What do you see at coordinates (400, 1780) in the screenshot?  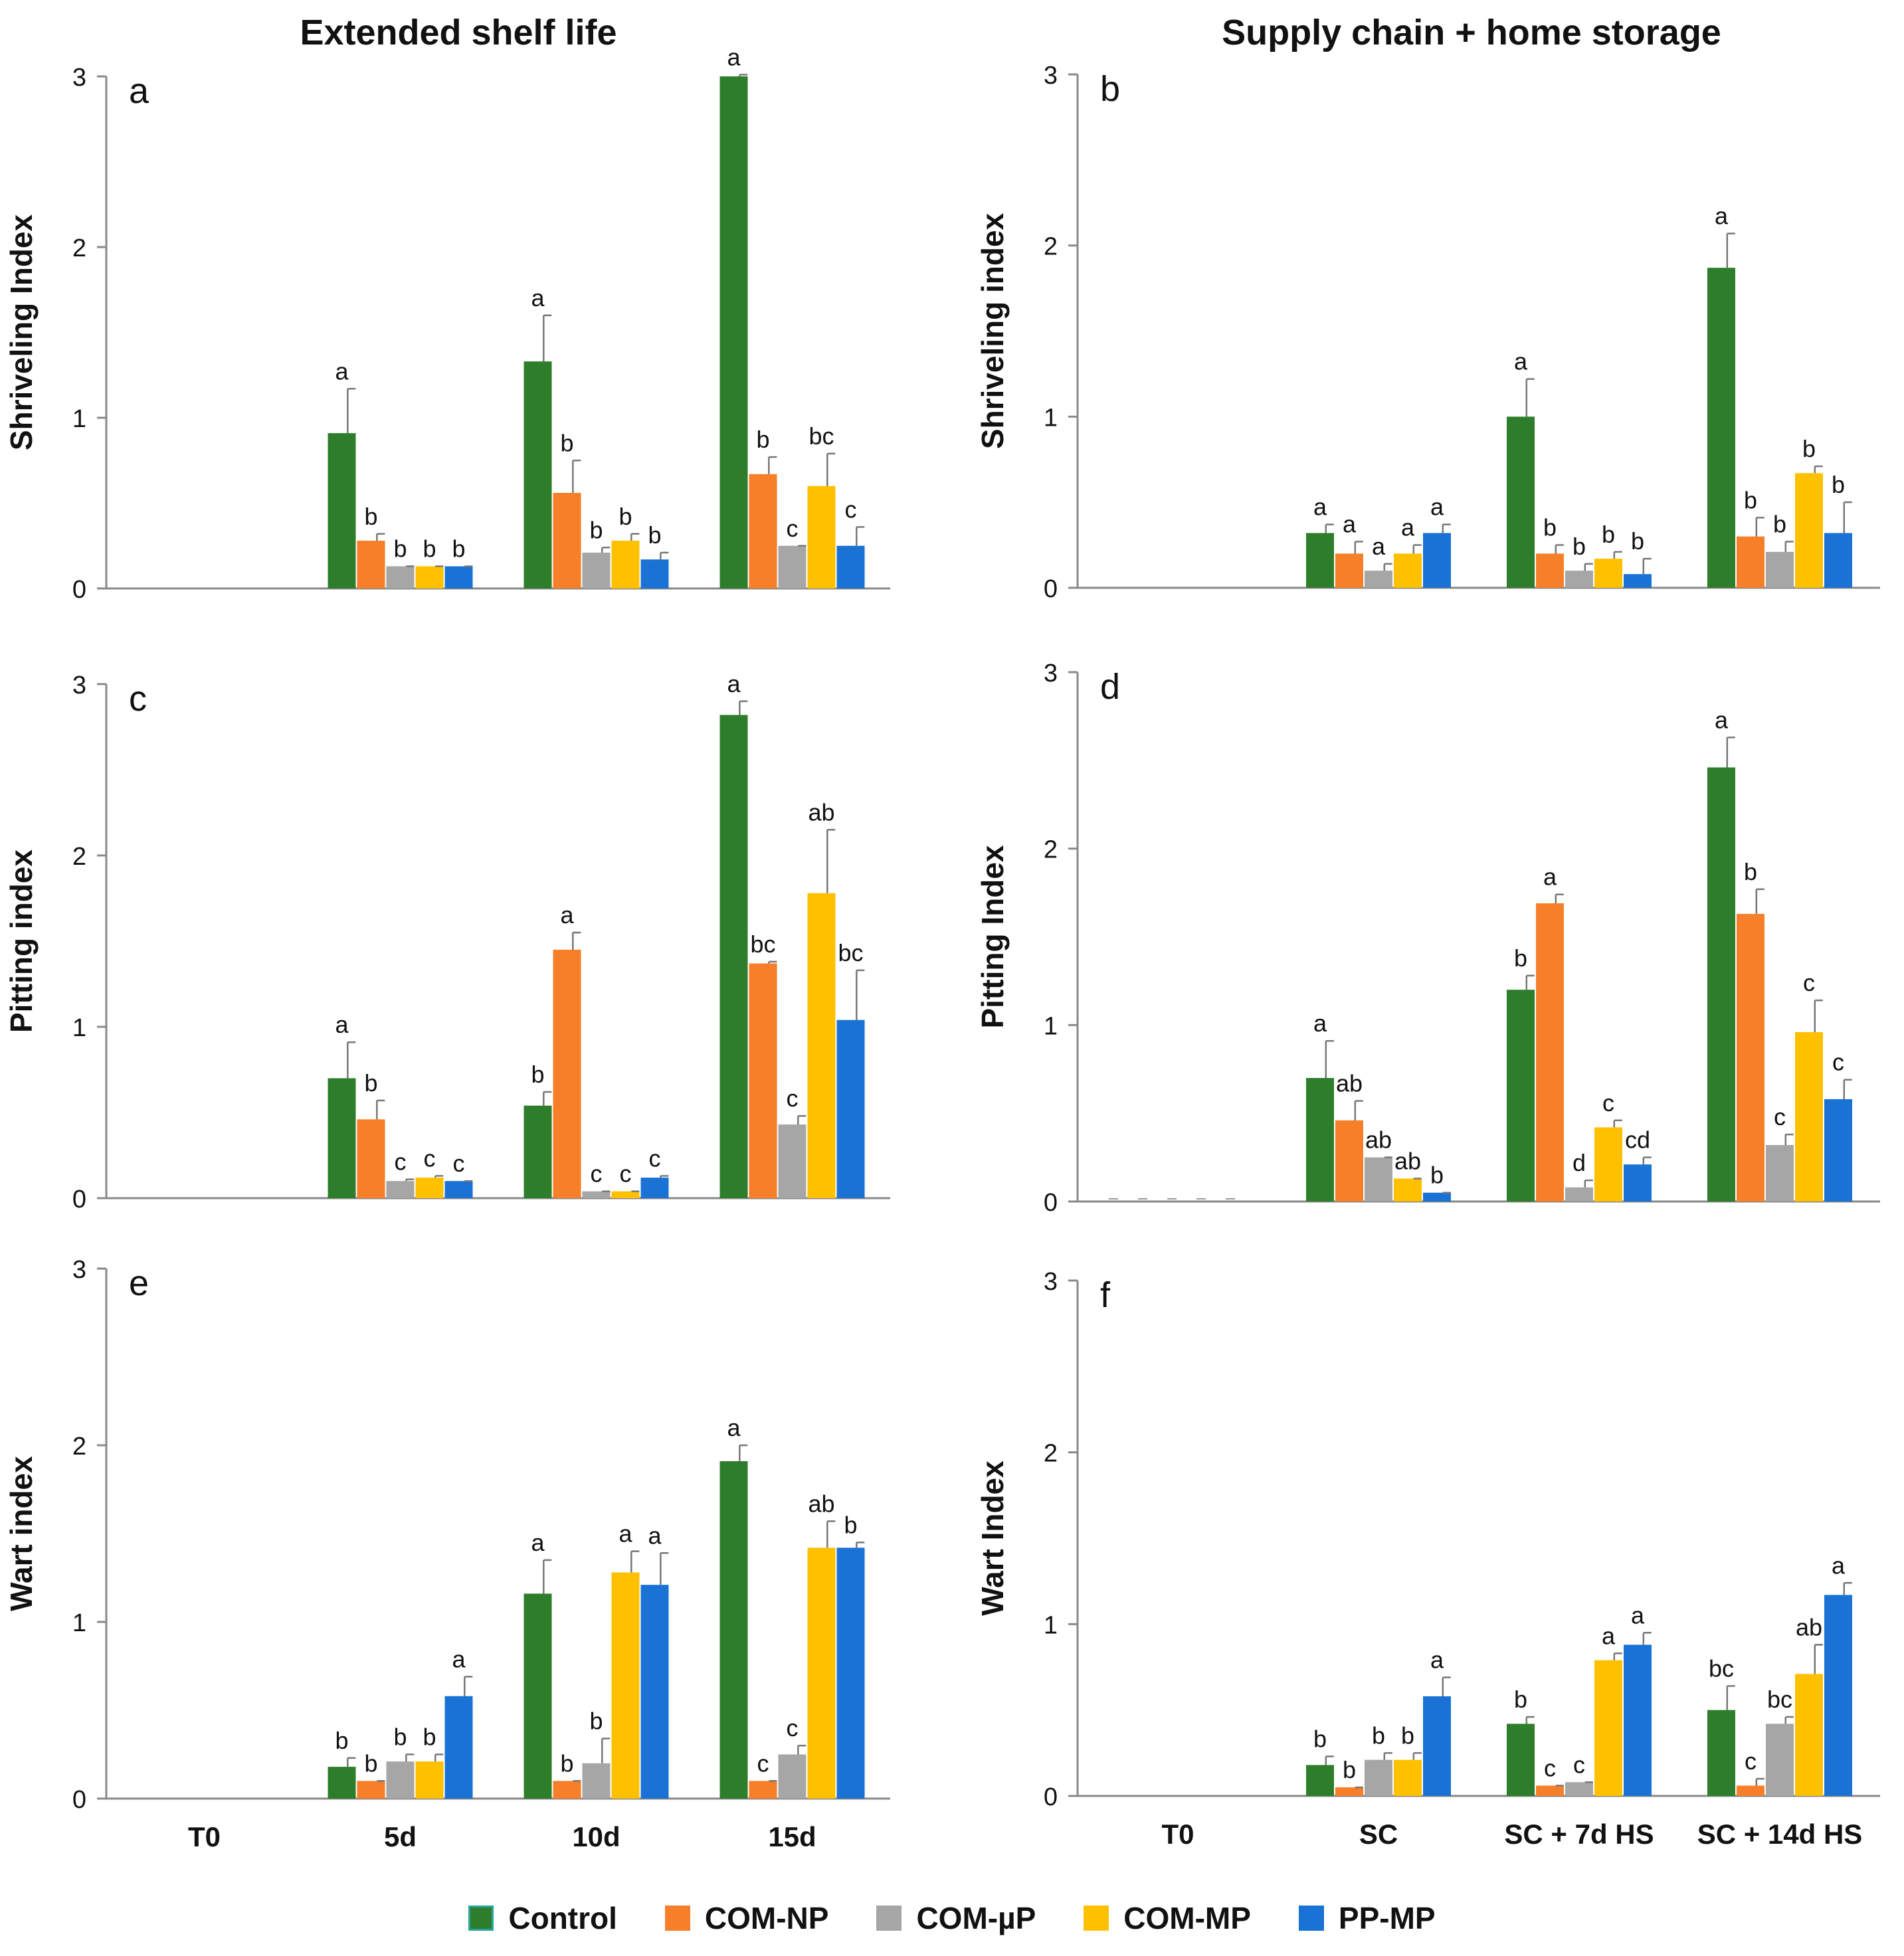 I see `bar-e-5d-com-up` at bounding box center [400, 1780].